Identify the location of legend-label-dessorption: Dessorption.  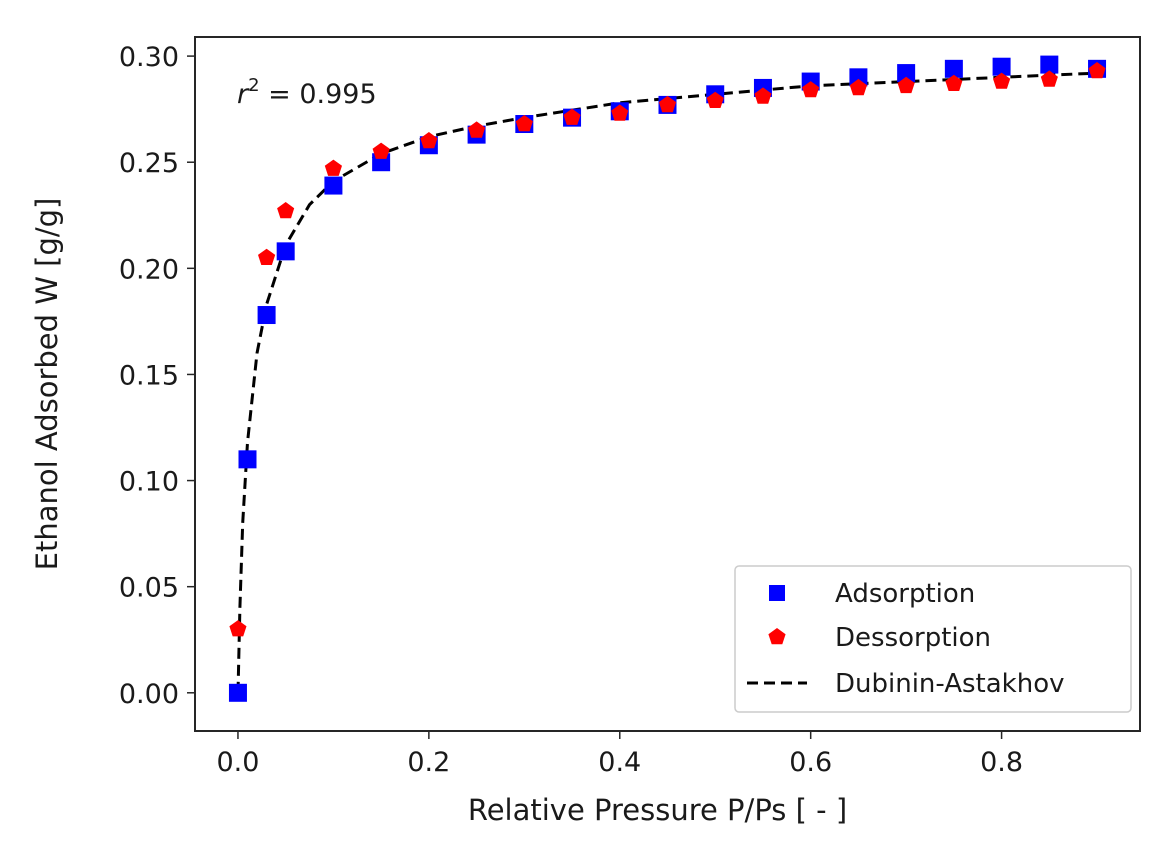
(913, 638).